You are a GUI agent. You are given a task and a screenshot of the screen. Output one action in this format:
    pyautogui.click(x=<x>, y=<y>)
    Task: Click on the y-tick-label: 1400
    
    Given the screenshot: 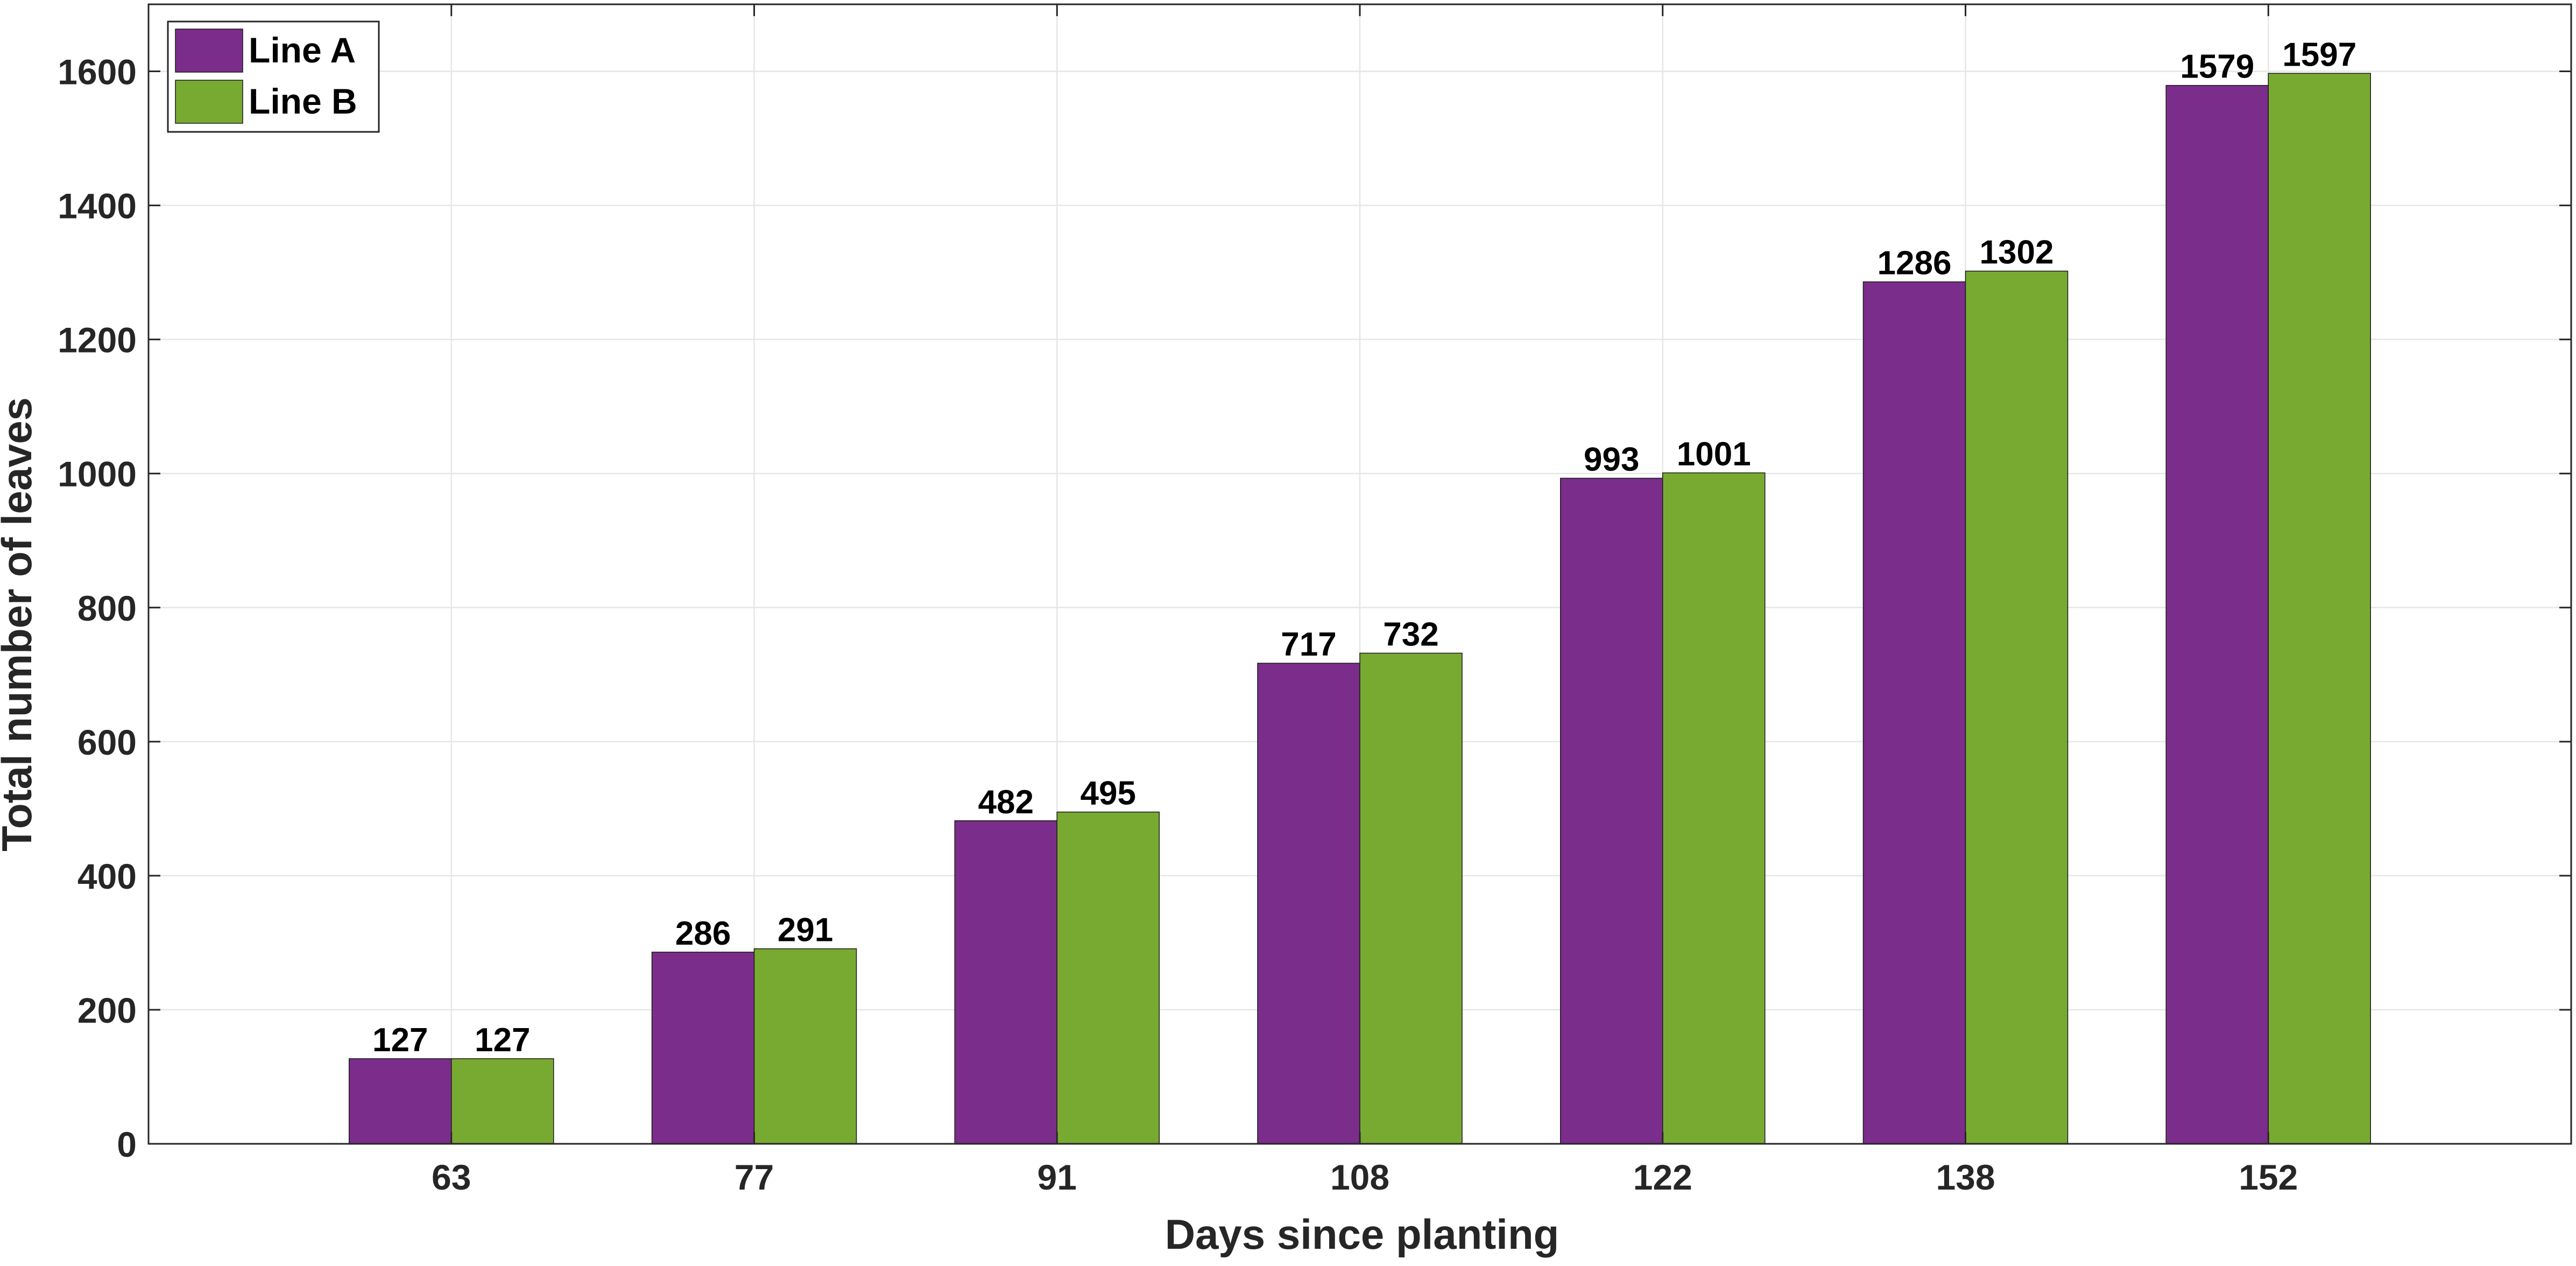 What is the action you would take?
    pyautogui.click(x=97, y=206)
    